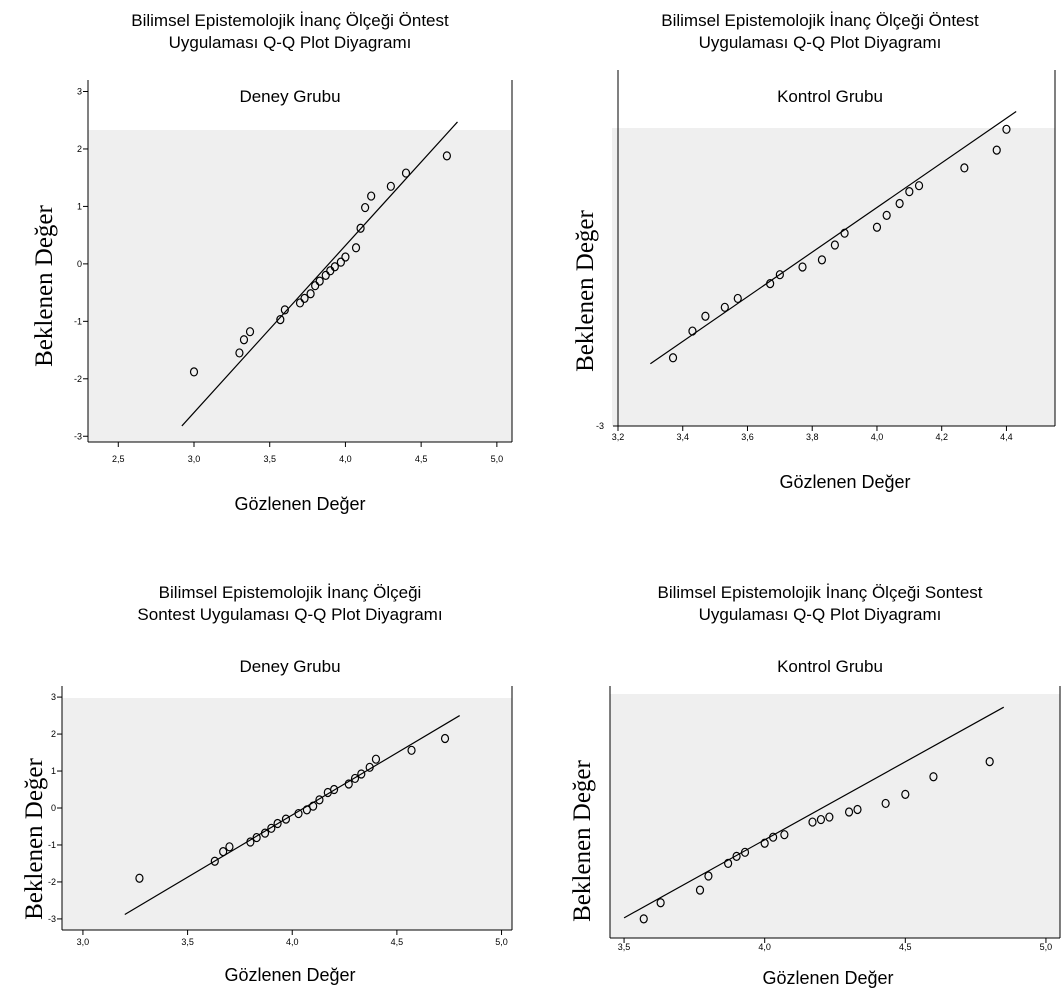 This screenshot has height=990, width=1063. I want to click on y-tick-label: -3, so click(52, 919).